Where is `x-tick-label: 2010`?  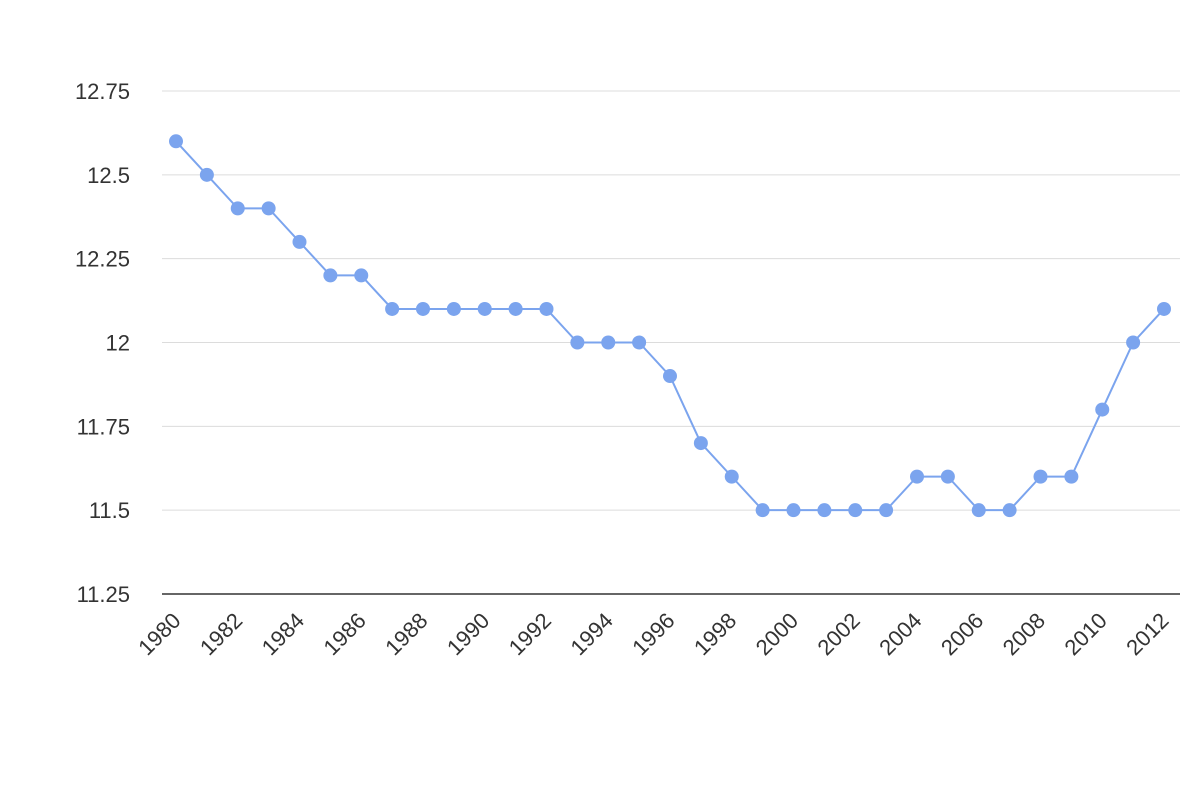 x-tick-label: 2010 is located at coordinates (1085, 634).